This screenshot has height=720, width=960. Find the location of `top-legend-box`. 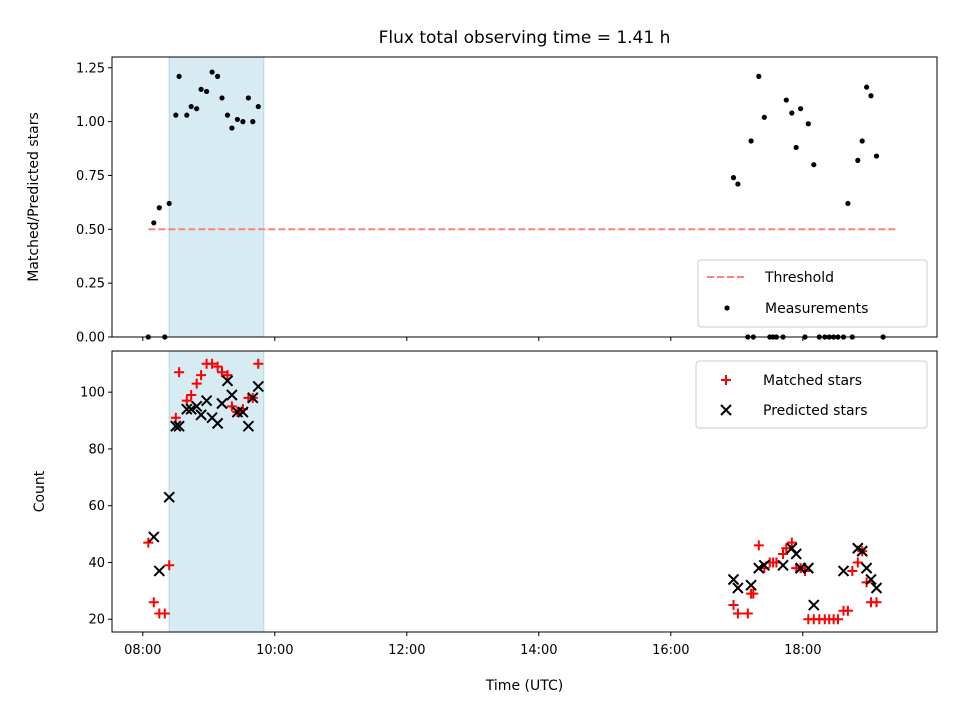

top-legend-box is located at coordinates (812, 293).